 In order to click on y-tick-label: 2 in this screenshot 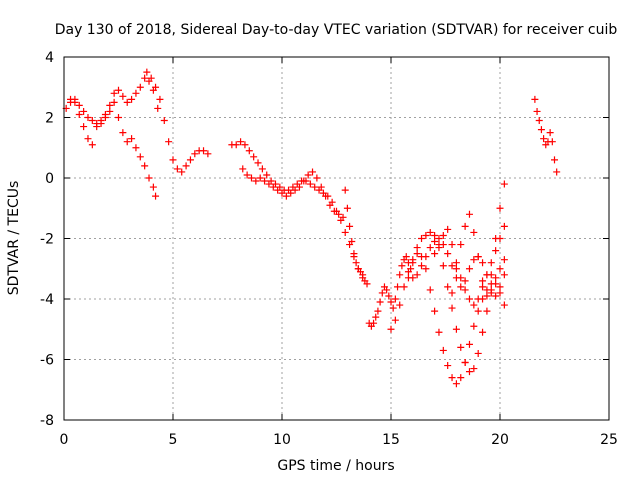, I will do `click(49, 119)`.